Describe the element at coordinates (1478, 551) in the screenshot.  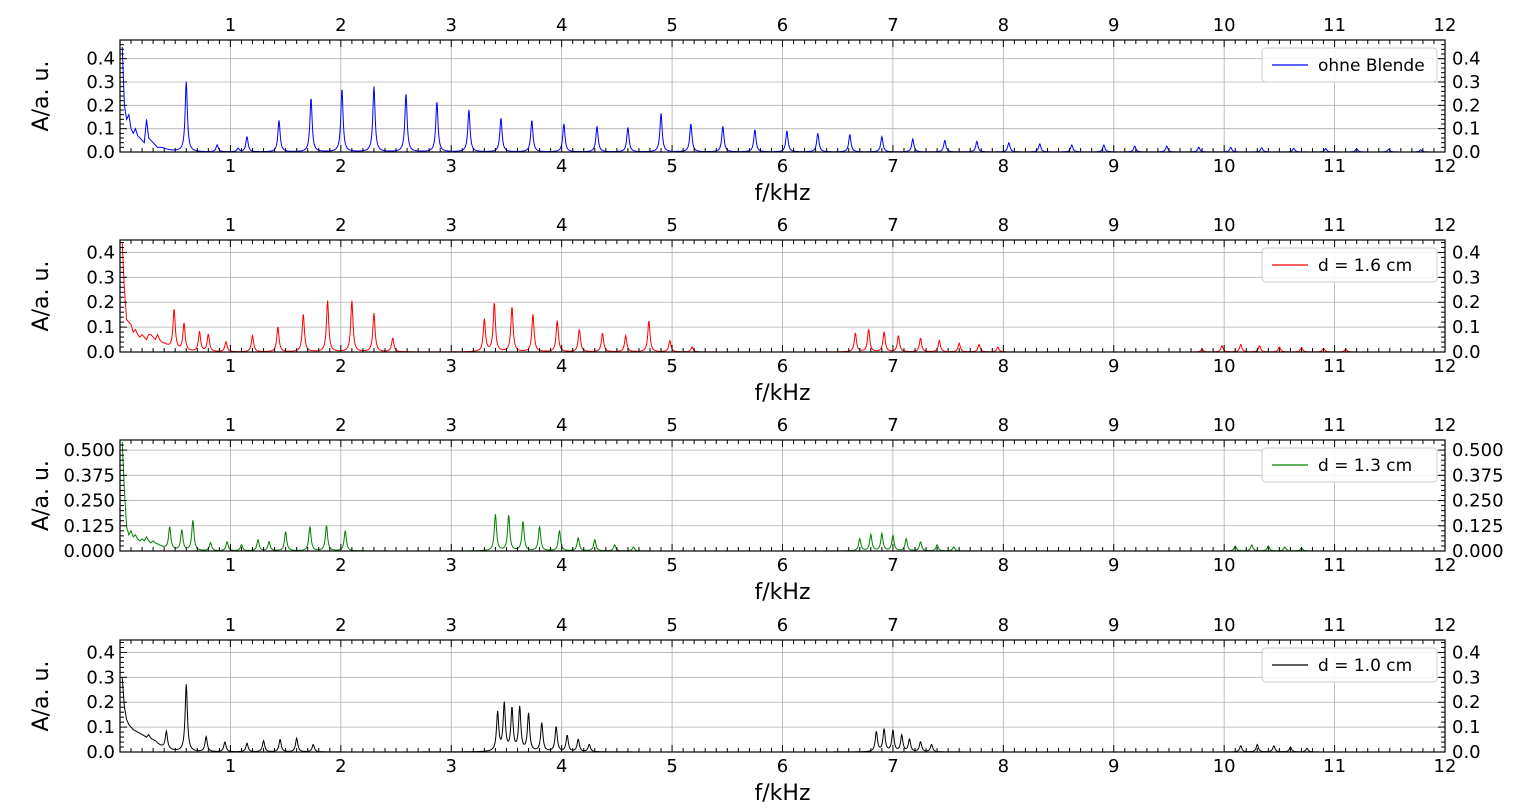
I see `y-tick-label-right: 0.000` at that location.